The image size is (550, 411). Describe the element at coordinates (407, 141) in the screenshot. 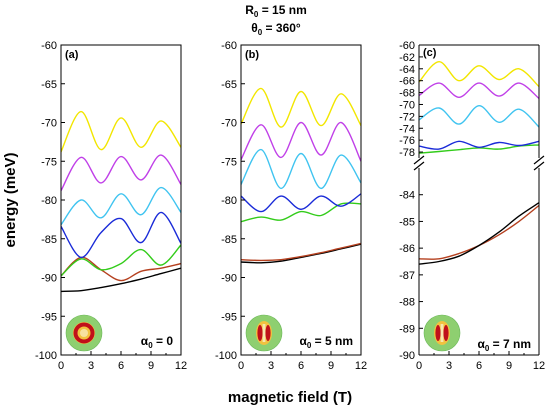

I see `y-tick-label: -76` at that location.